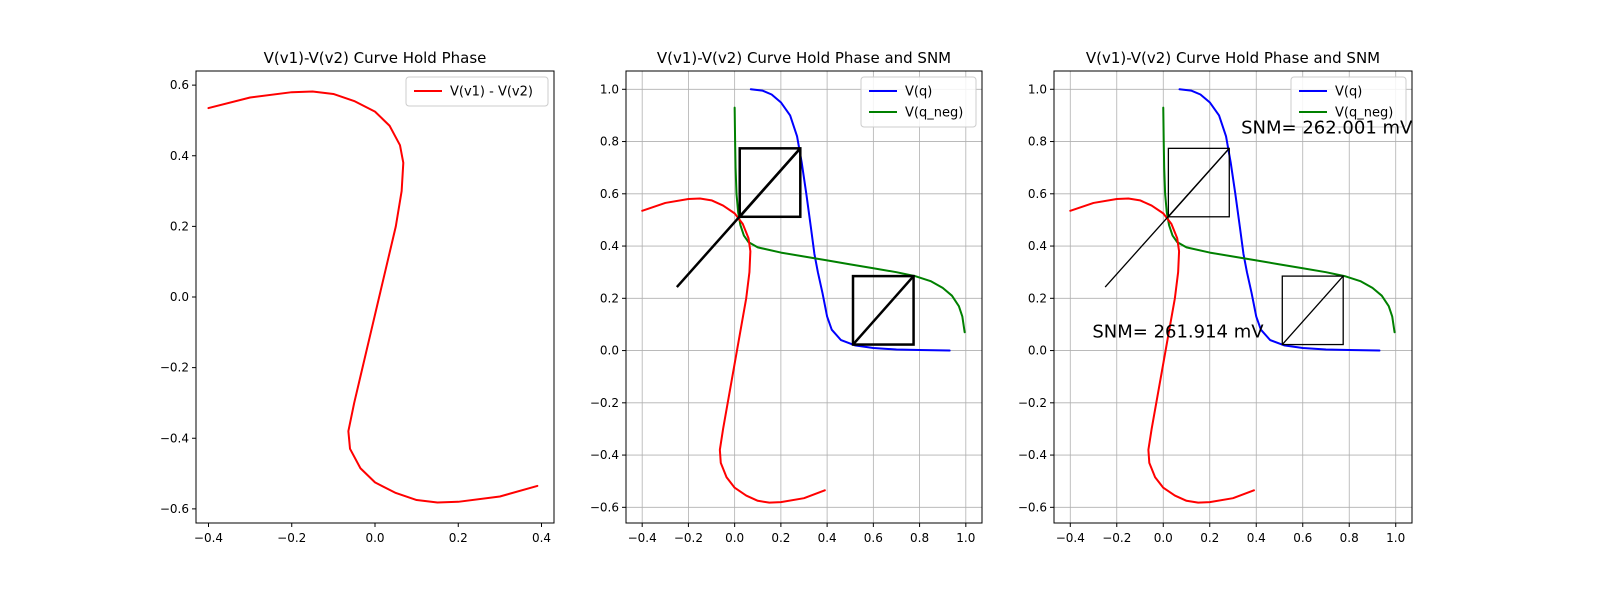 The image size is (1600, 600). I want to click on legend-label: V(v1) - V(v2), so click(491, 92).